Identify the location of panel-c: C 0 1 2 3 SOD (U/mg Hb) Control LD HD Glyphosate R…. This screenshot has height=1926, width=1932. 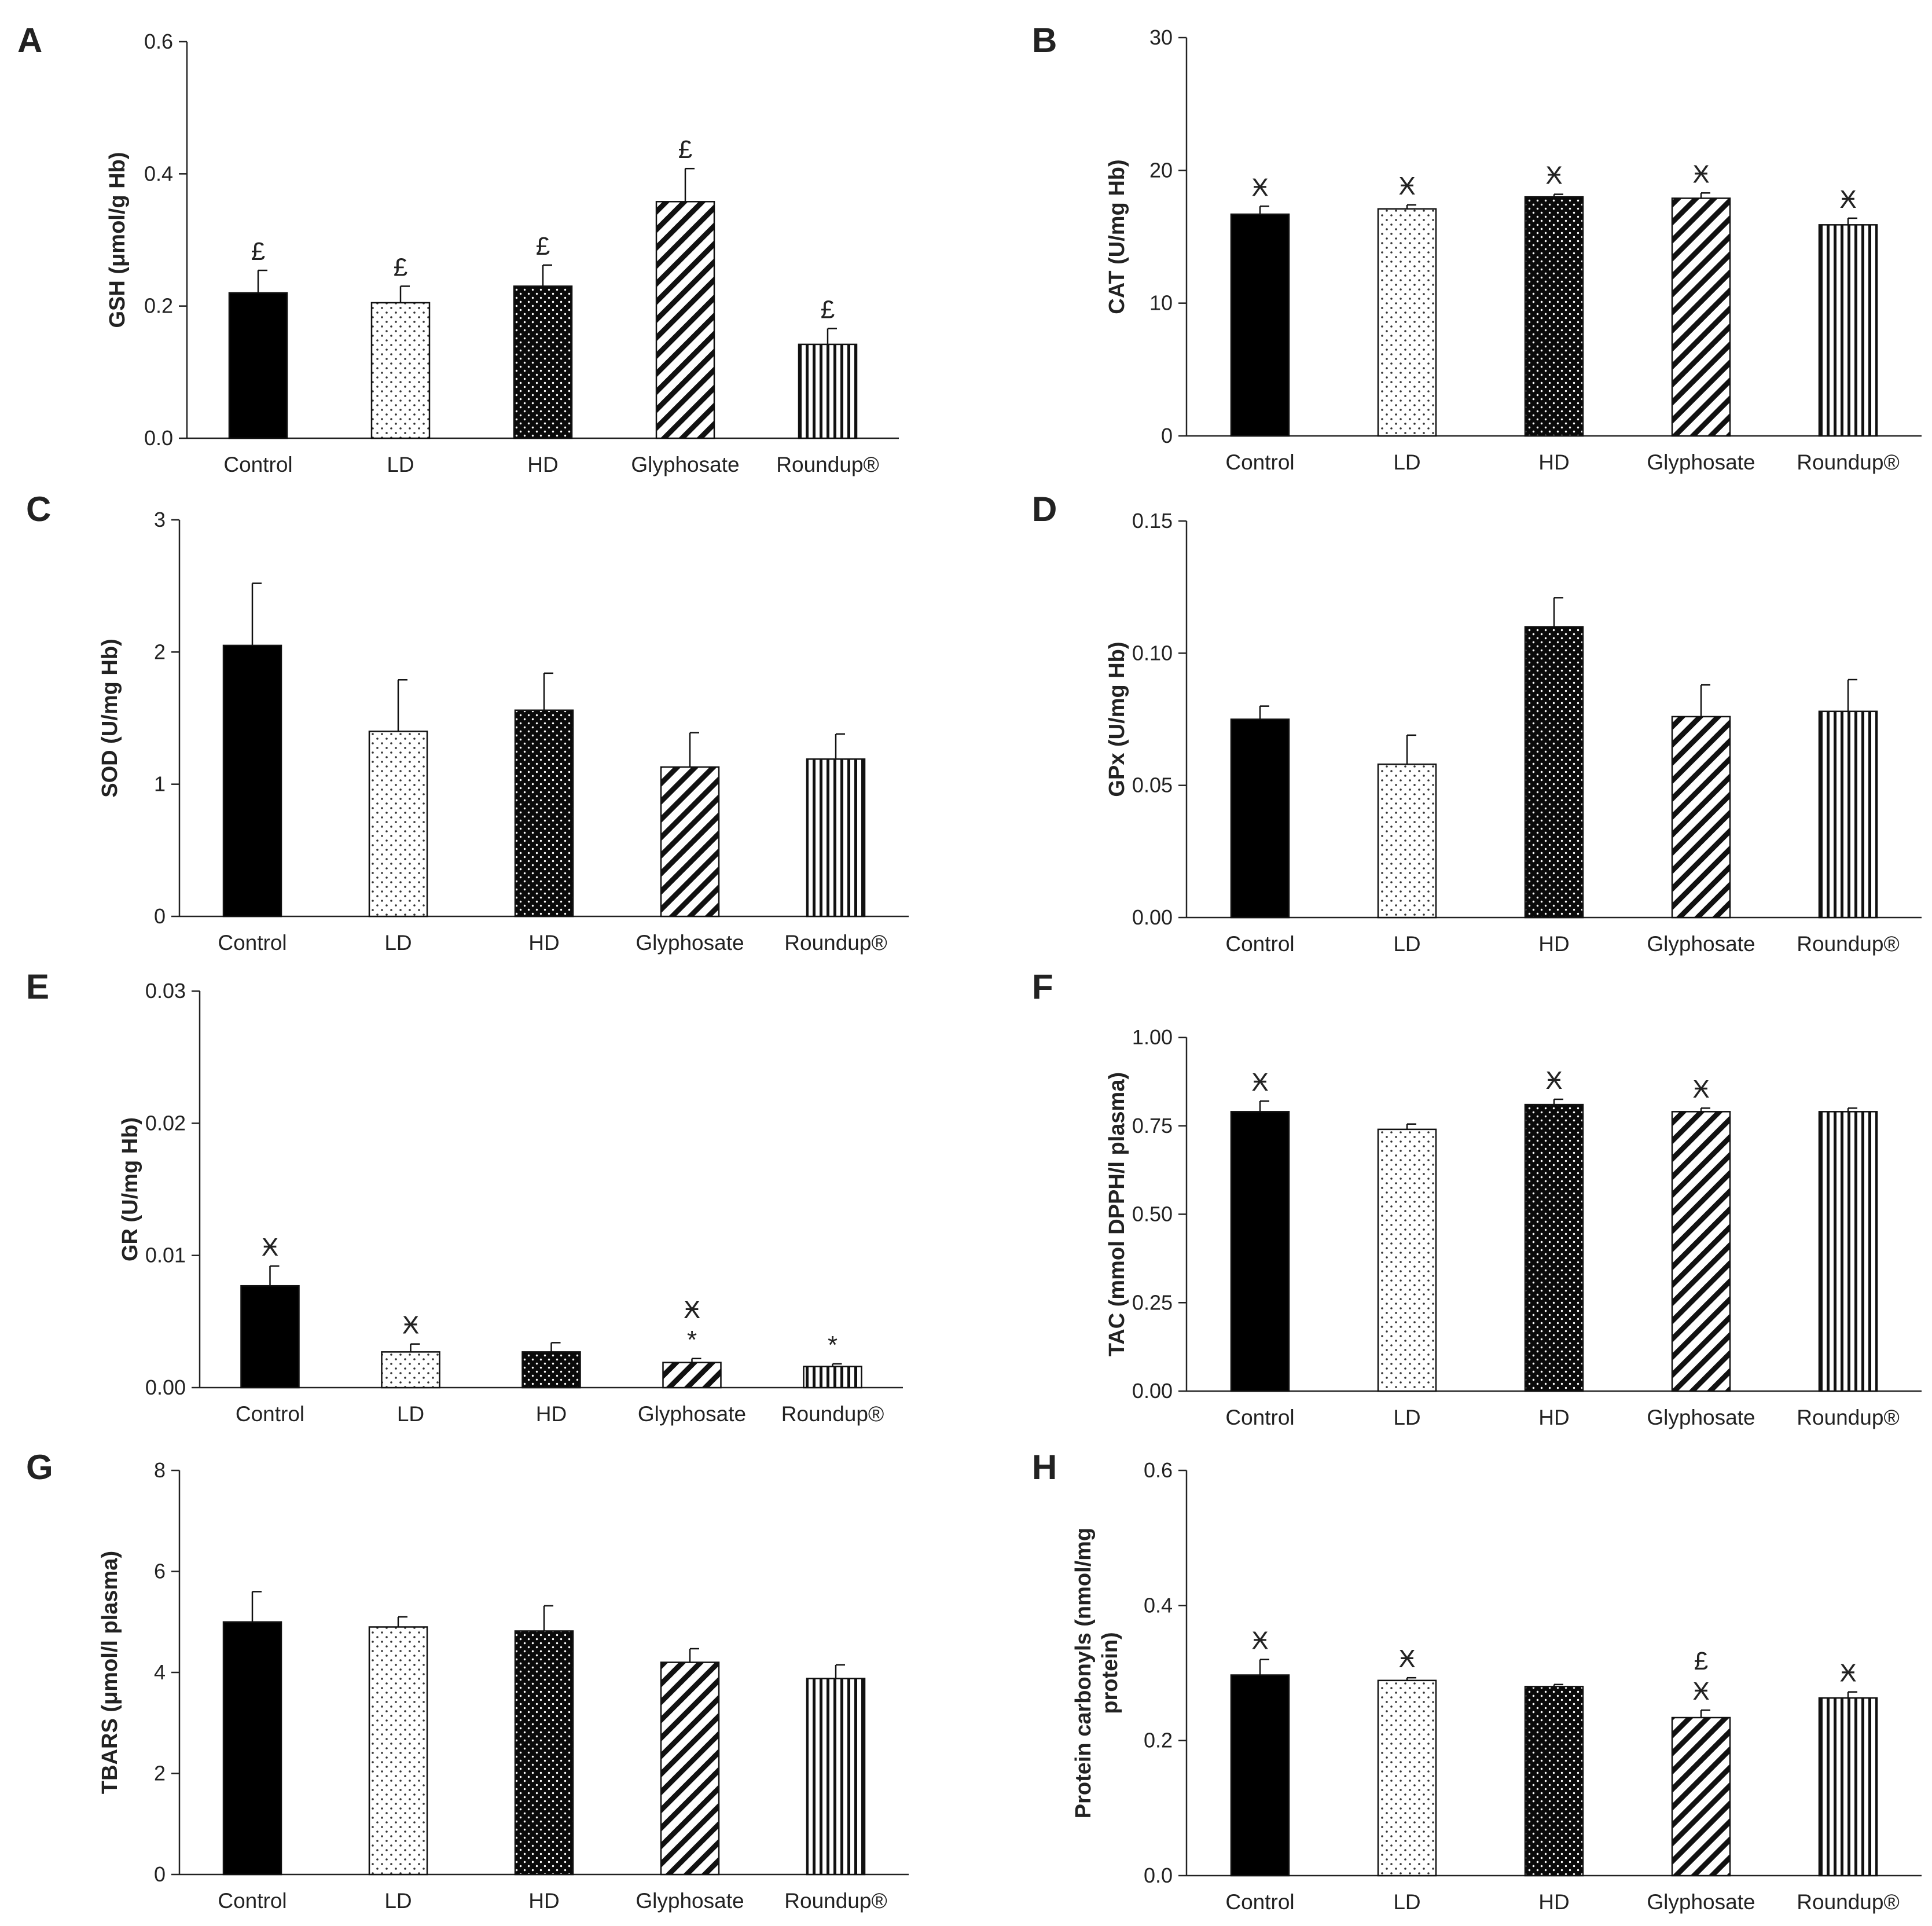
(467, 722).